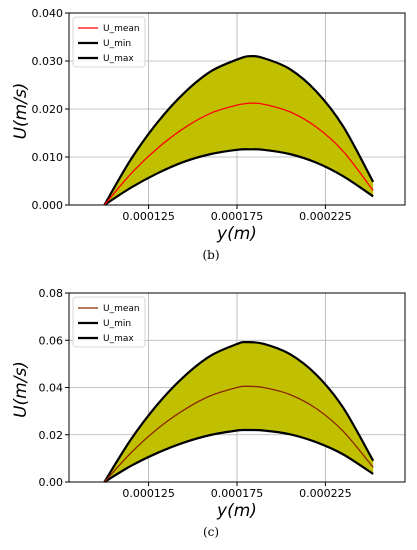 This screenshot has width=417, height=550. Describe the element at coordinates (51, 435) in the screenshot. I see `y-tick-label: 0.02` at that location.